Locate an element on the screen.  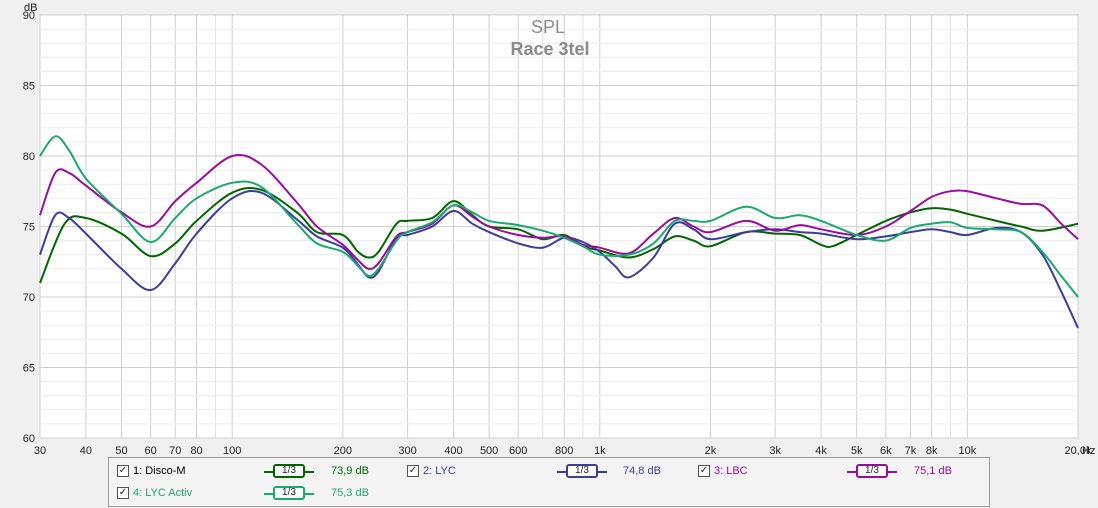
y-tick-label: 65 is located at coordinates (29, 369).